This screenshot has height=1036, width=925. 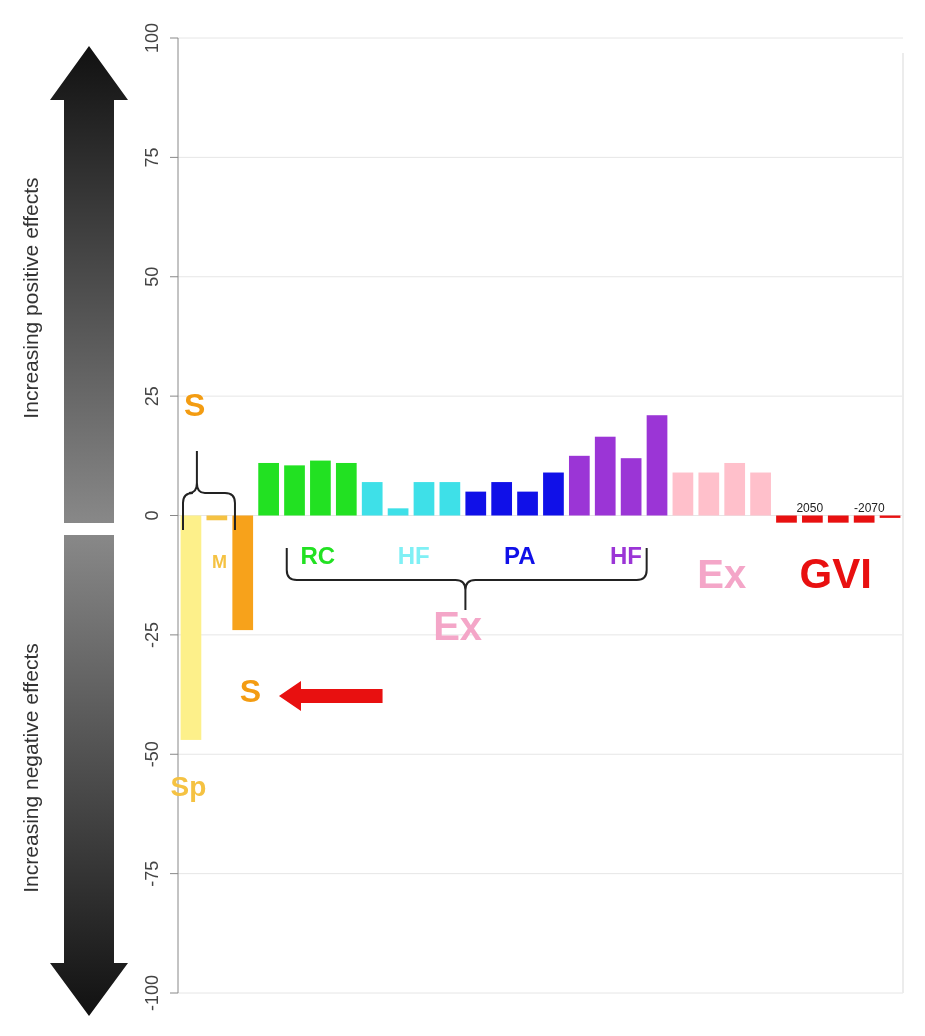 I want to click on y-tick-label: -25, so click(x=152, y=634).